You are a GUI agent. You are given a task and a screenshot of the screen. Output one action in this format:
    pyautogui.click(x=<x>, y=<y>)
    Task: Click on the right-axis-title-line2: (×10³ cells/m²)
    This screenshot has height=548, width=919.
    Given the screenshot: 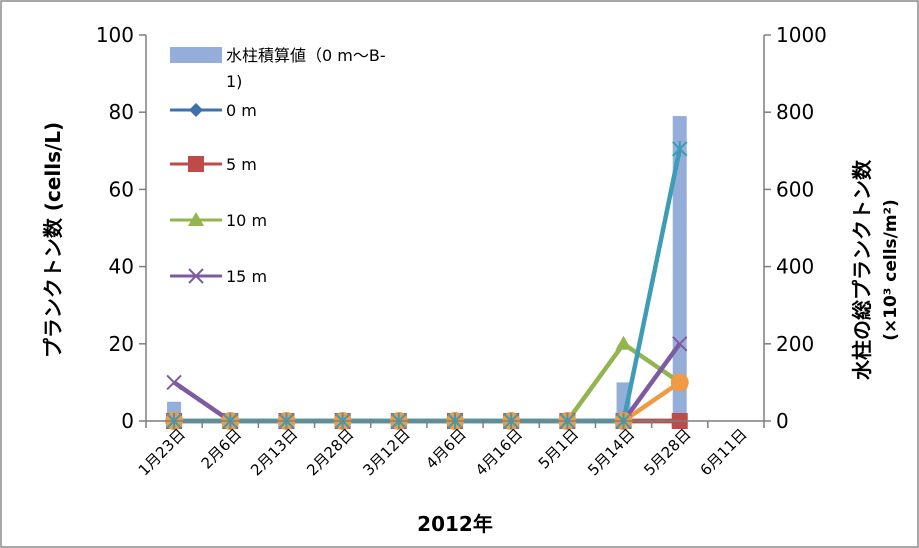 What is the action you would take?
    pyautogui.click(x=891, y=270)
    